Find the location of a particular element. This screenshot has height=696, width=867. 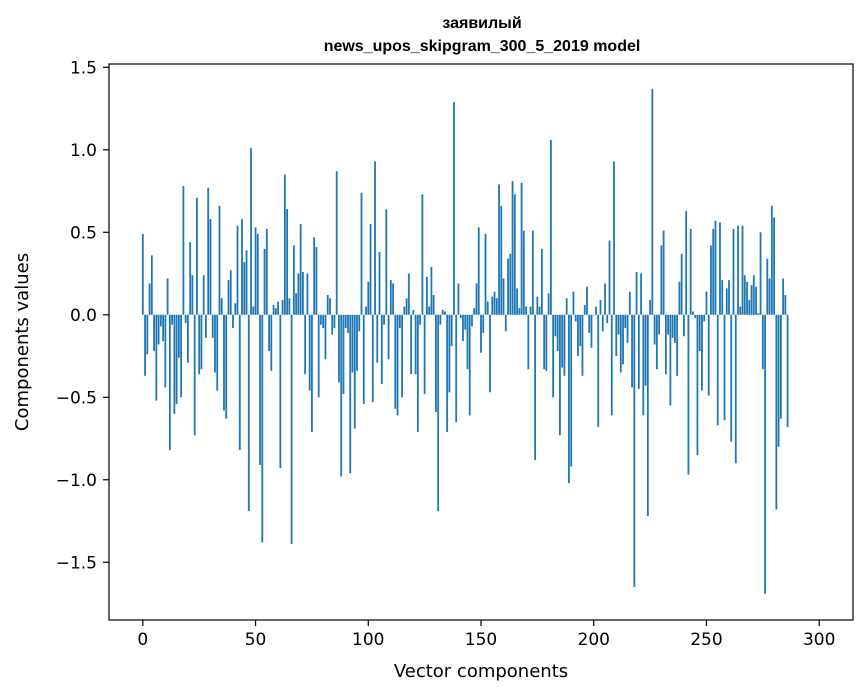

chart-title: заявилый is located at coordinates (481, 23).